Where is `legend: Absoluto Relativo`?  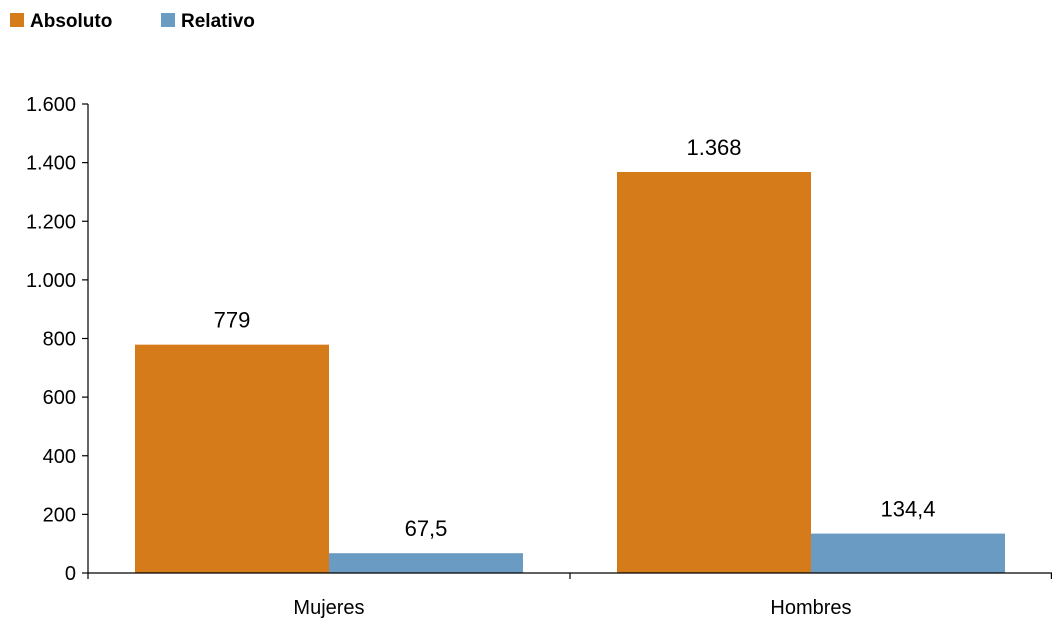
legend: Absoluto Relativo is located at coordinates (132, 21).